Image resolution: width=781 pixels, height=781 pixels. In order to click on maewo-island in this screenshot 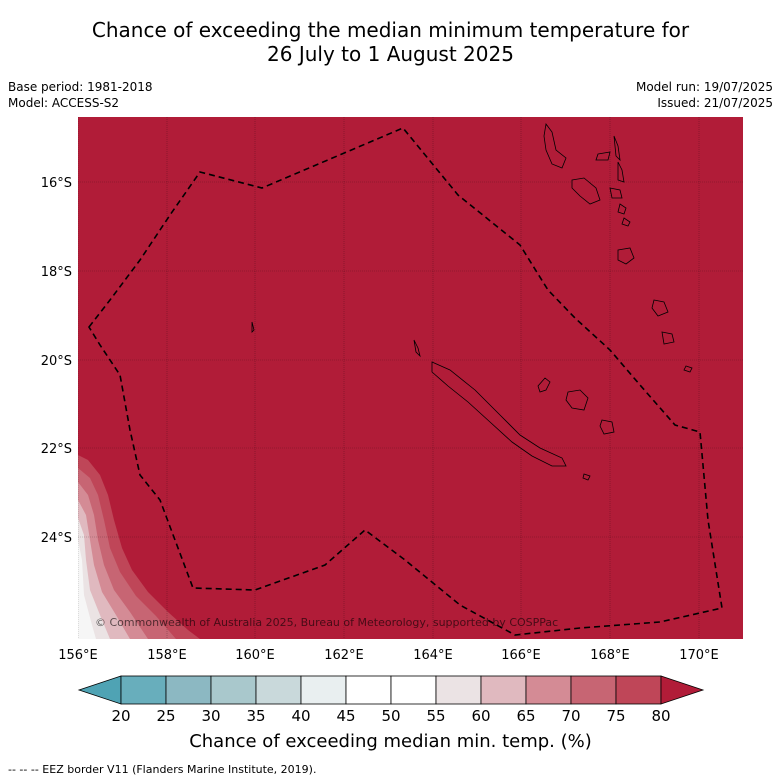, I will do `click(617, 148)`.